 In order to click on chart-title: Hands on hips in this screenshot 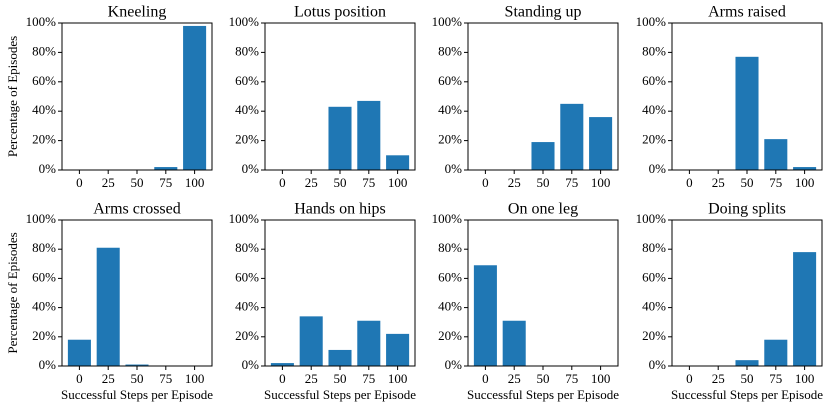, I will do `click(340, 209)`.